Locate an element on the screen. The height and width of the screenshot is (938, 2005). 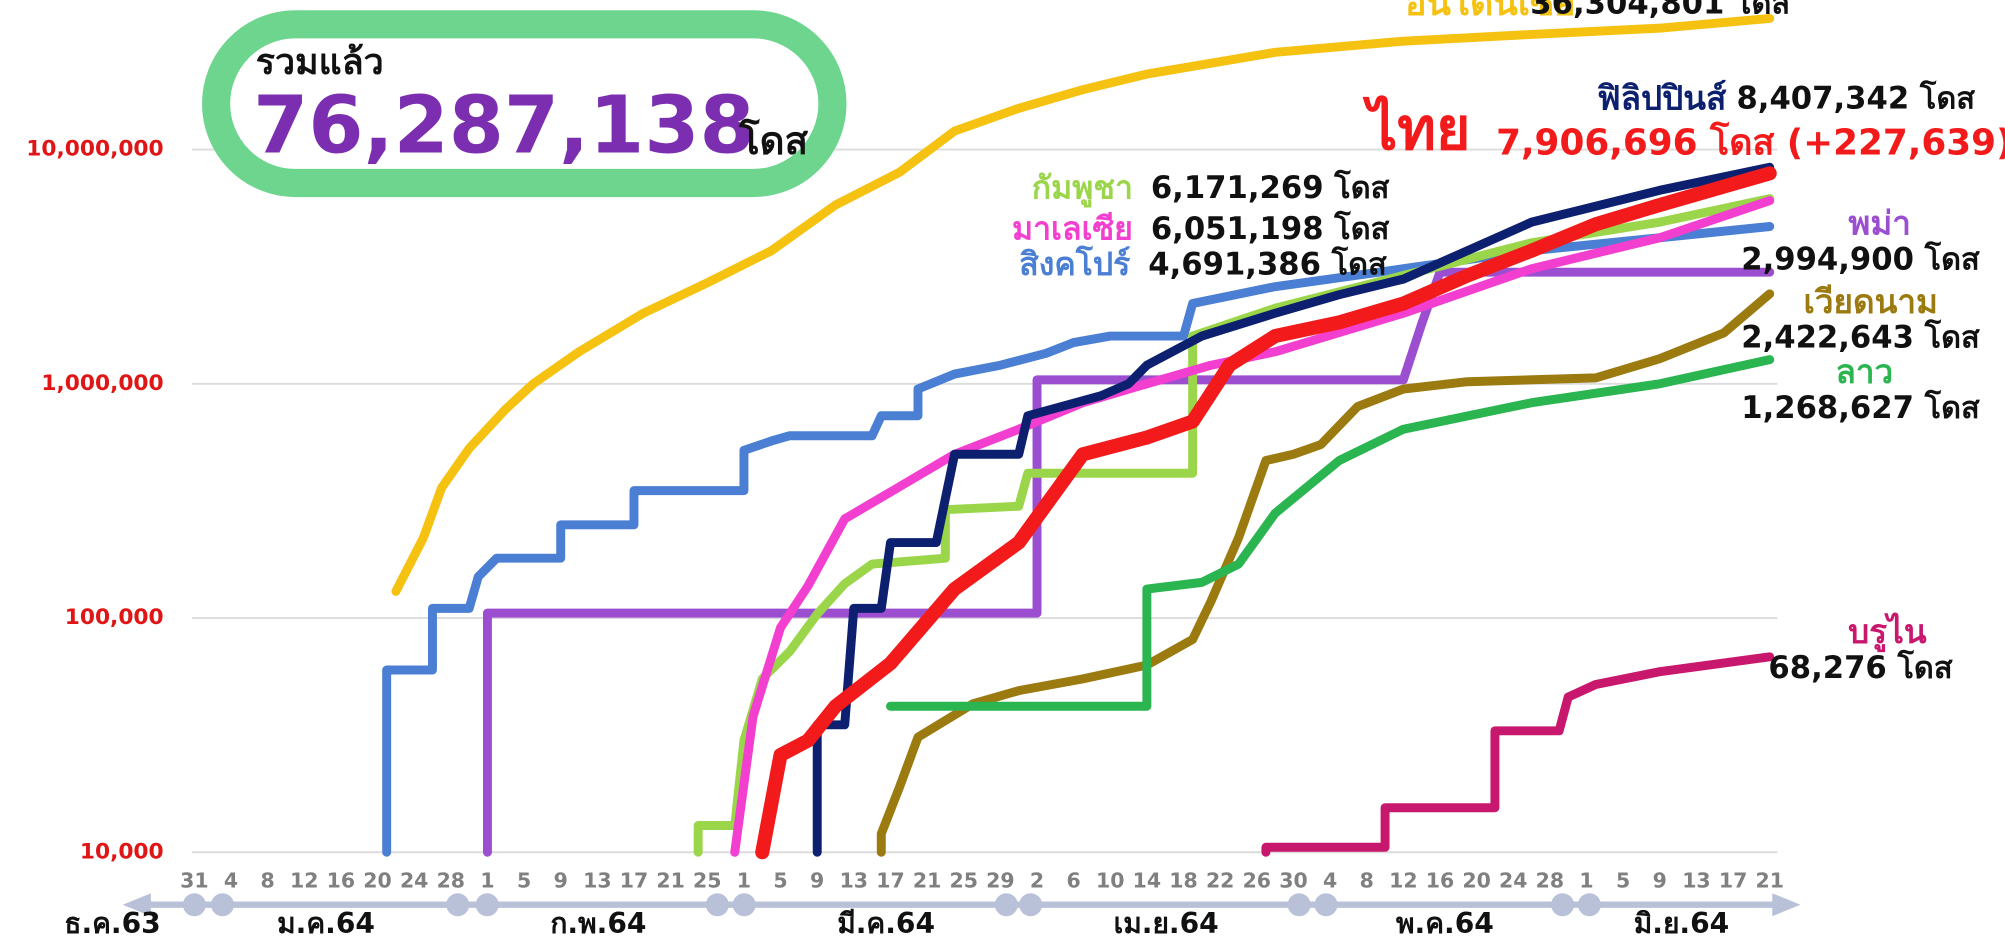
x-tick-label: 14 is located at coordinates (1147, 881).